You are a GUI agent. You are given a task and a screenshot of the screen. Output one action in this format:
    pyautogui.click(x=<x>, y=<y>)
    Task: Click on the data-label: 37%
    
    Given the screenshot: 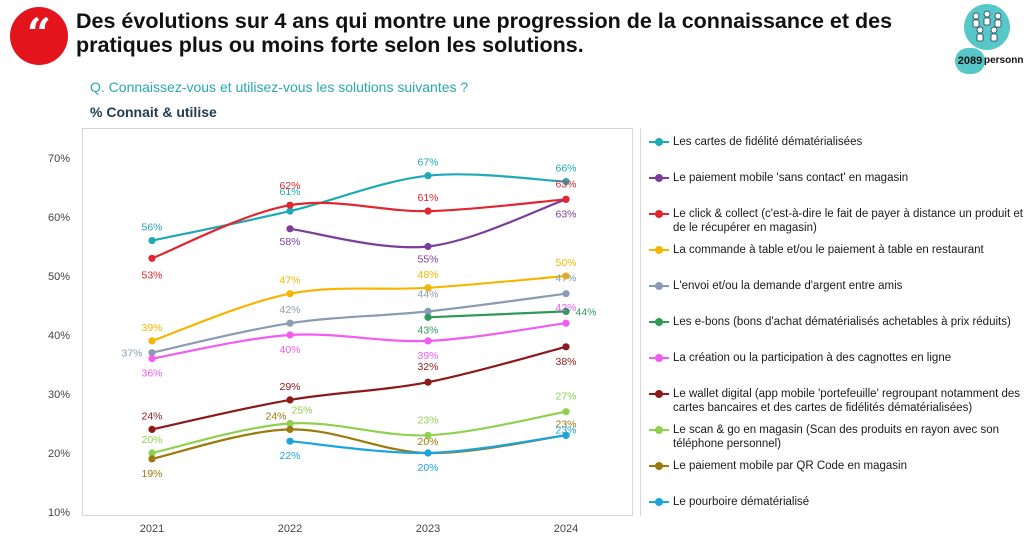 What is the action you would take?
    pyautogui.click(x=131, y=354)
    